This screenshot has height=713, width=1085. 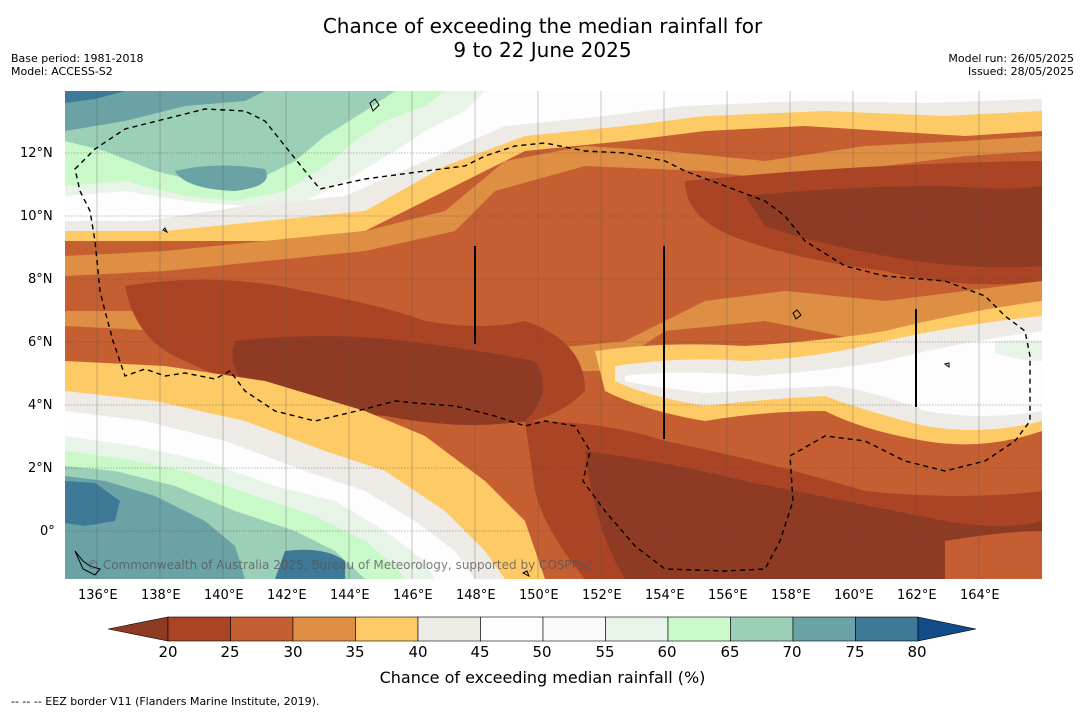 What do you see at coordinates (40, 405) in the screenshot?
I see `y-tick-4n: 4°N` at bounding box center [40, 405].